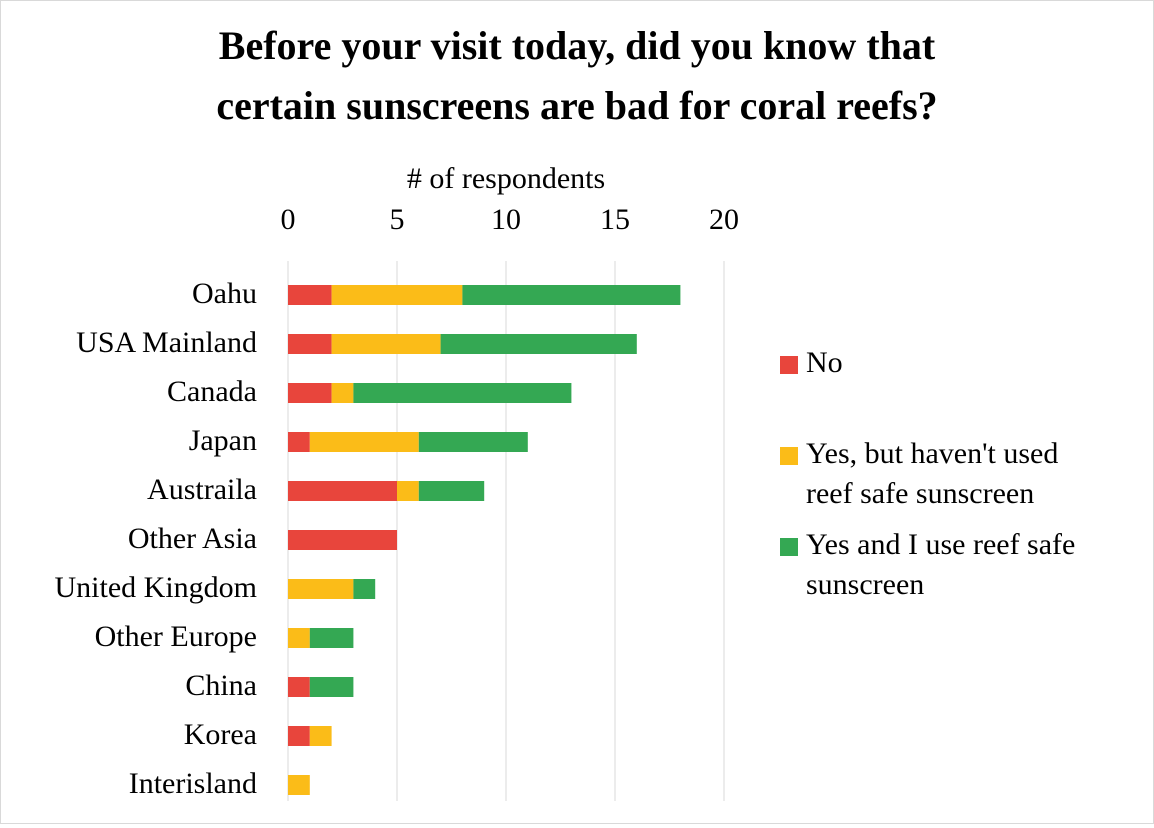 The height and width of the screenshot is (828, 1154). I want to click on legend-label: No, so click(824, 362).